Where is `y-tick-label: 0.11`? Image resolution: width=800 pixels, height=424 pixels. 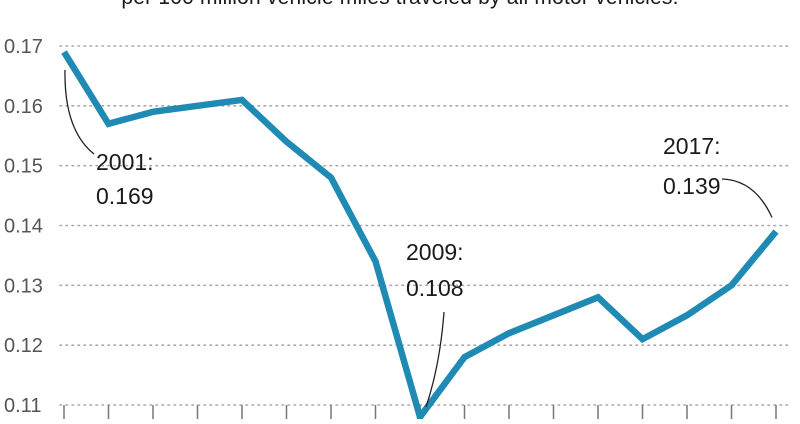 y-tick-label: 0.11 is located at coordinates (22, 406).